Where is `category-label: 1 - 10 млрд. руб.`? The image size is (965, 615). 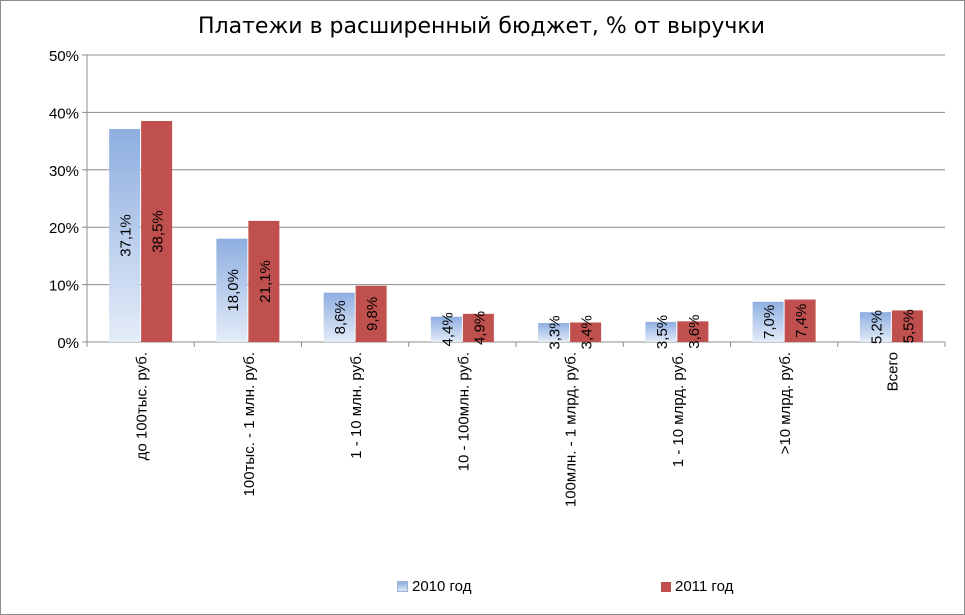
category-label: 1 - 10 млрд. руб. is located at coordinates (678, 409).